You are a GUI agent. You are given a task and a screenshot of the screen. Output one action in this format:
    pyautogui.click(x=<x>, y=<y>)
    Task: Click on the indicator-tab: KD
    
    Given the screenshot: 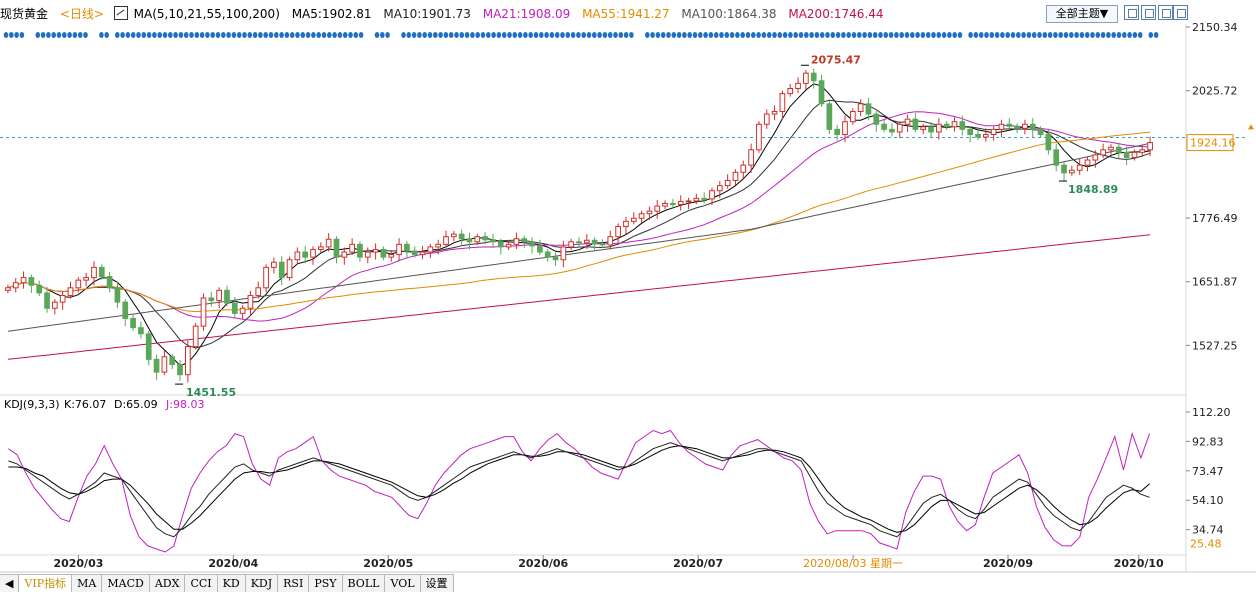 What is the action you would take?
    pyautogui.click(x=231, y=583)
    